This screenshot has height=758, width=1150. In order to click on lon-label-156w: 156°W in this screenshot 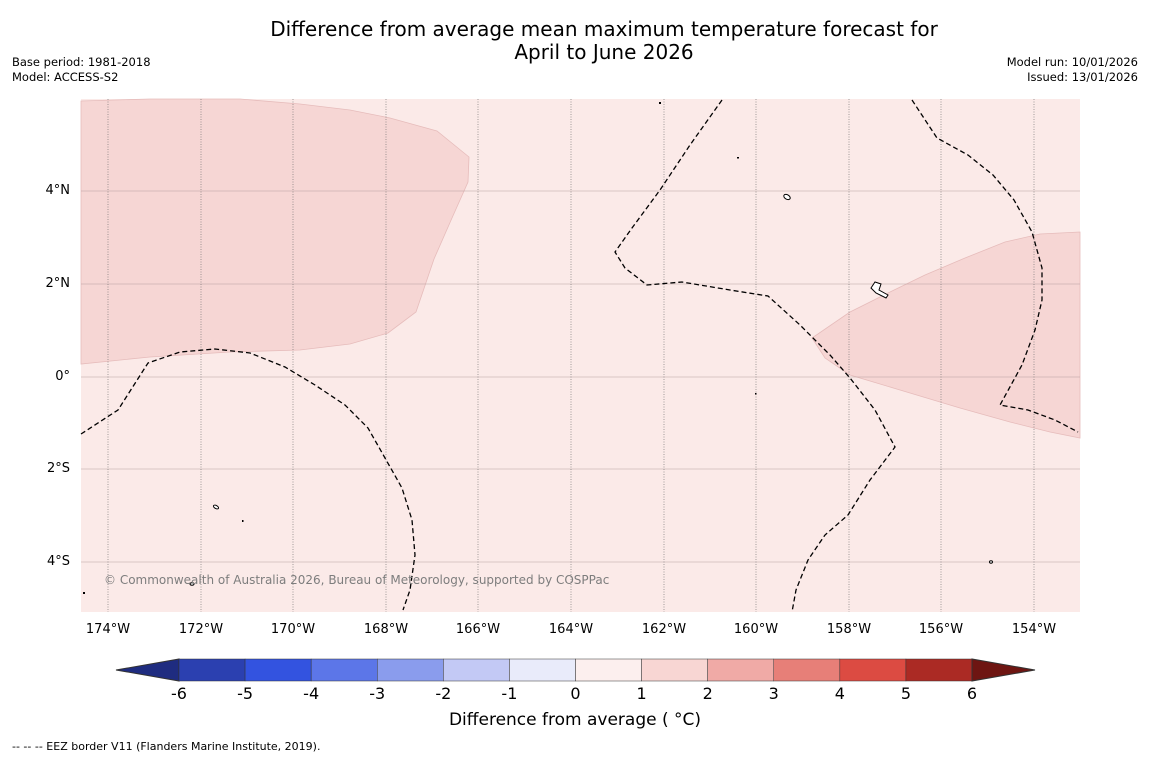, I will do `click(941, 629)`.